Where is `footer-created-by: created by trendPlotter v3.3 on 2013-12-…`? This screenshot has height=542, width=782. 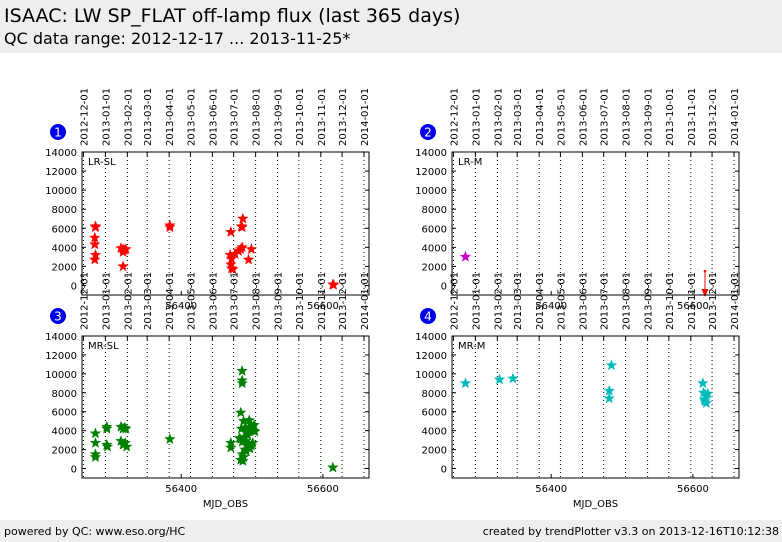
footer-created-by: created by trendPlotter v3.3 on 2013-12-… is located at coordinates (630, 531).